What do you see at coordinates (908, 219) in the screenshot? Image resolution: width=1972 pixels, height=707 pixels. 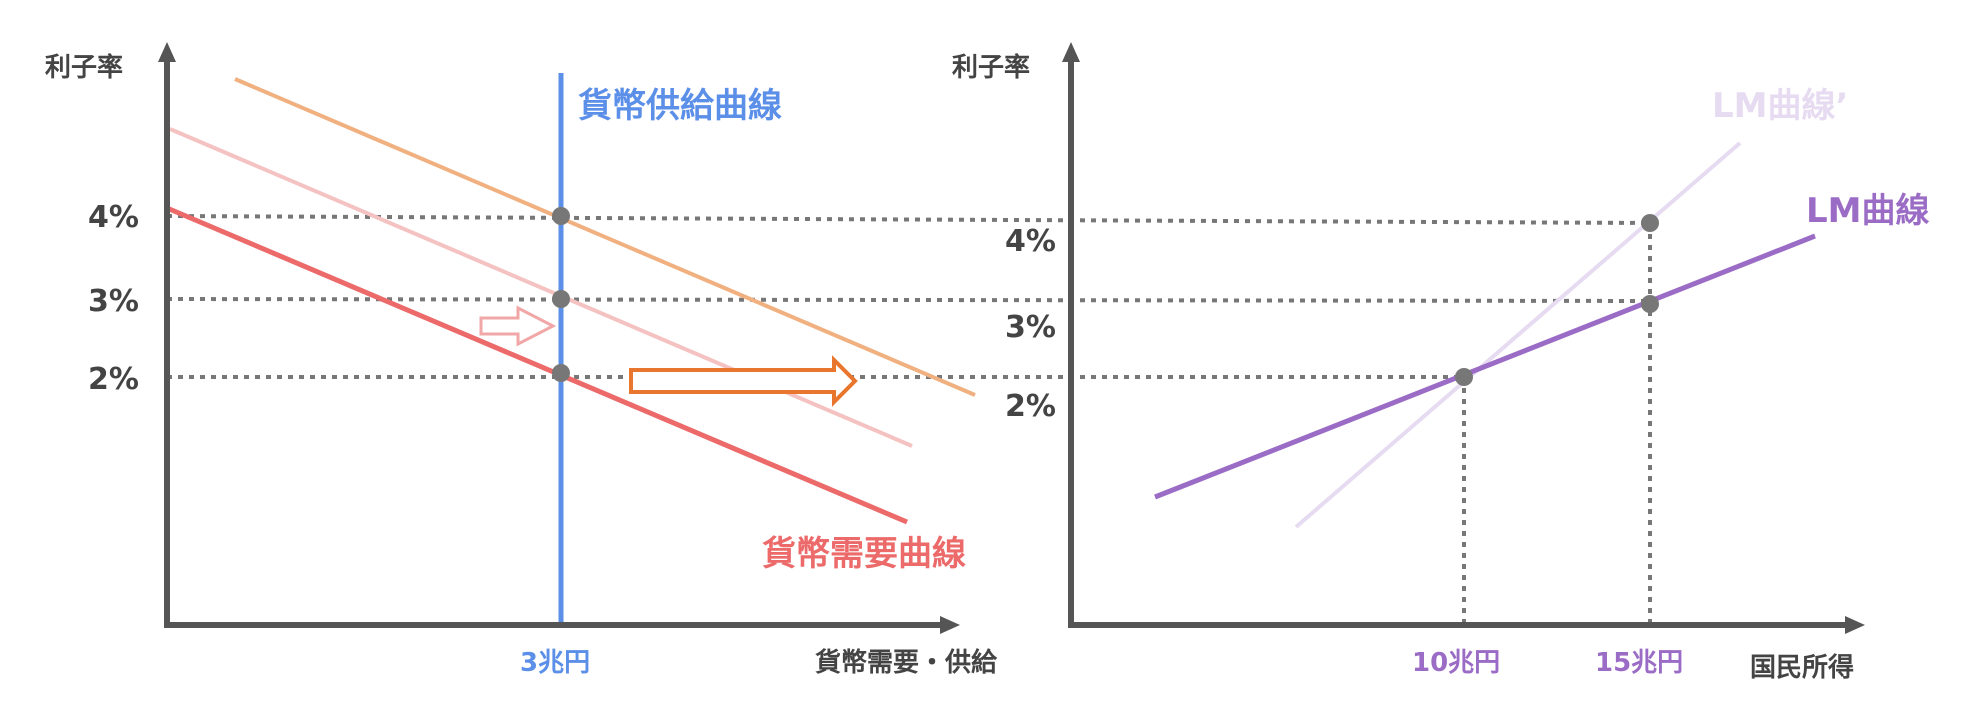 I see `guide-line-4pct` at bounding box center [908, 219].